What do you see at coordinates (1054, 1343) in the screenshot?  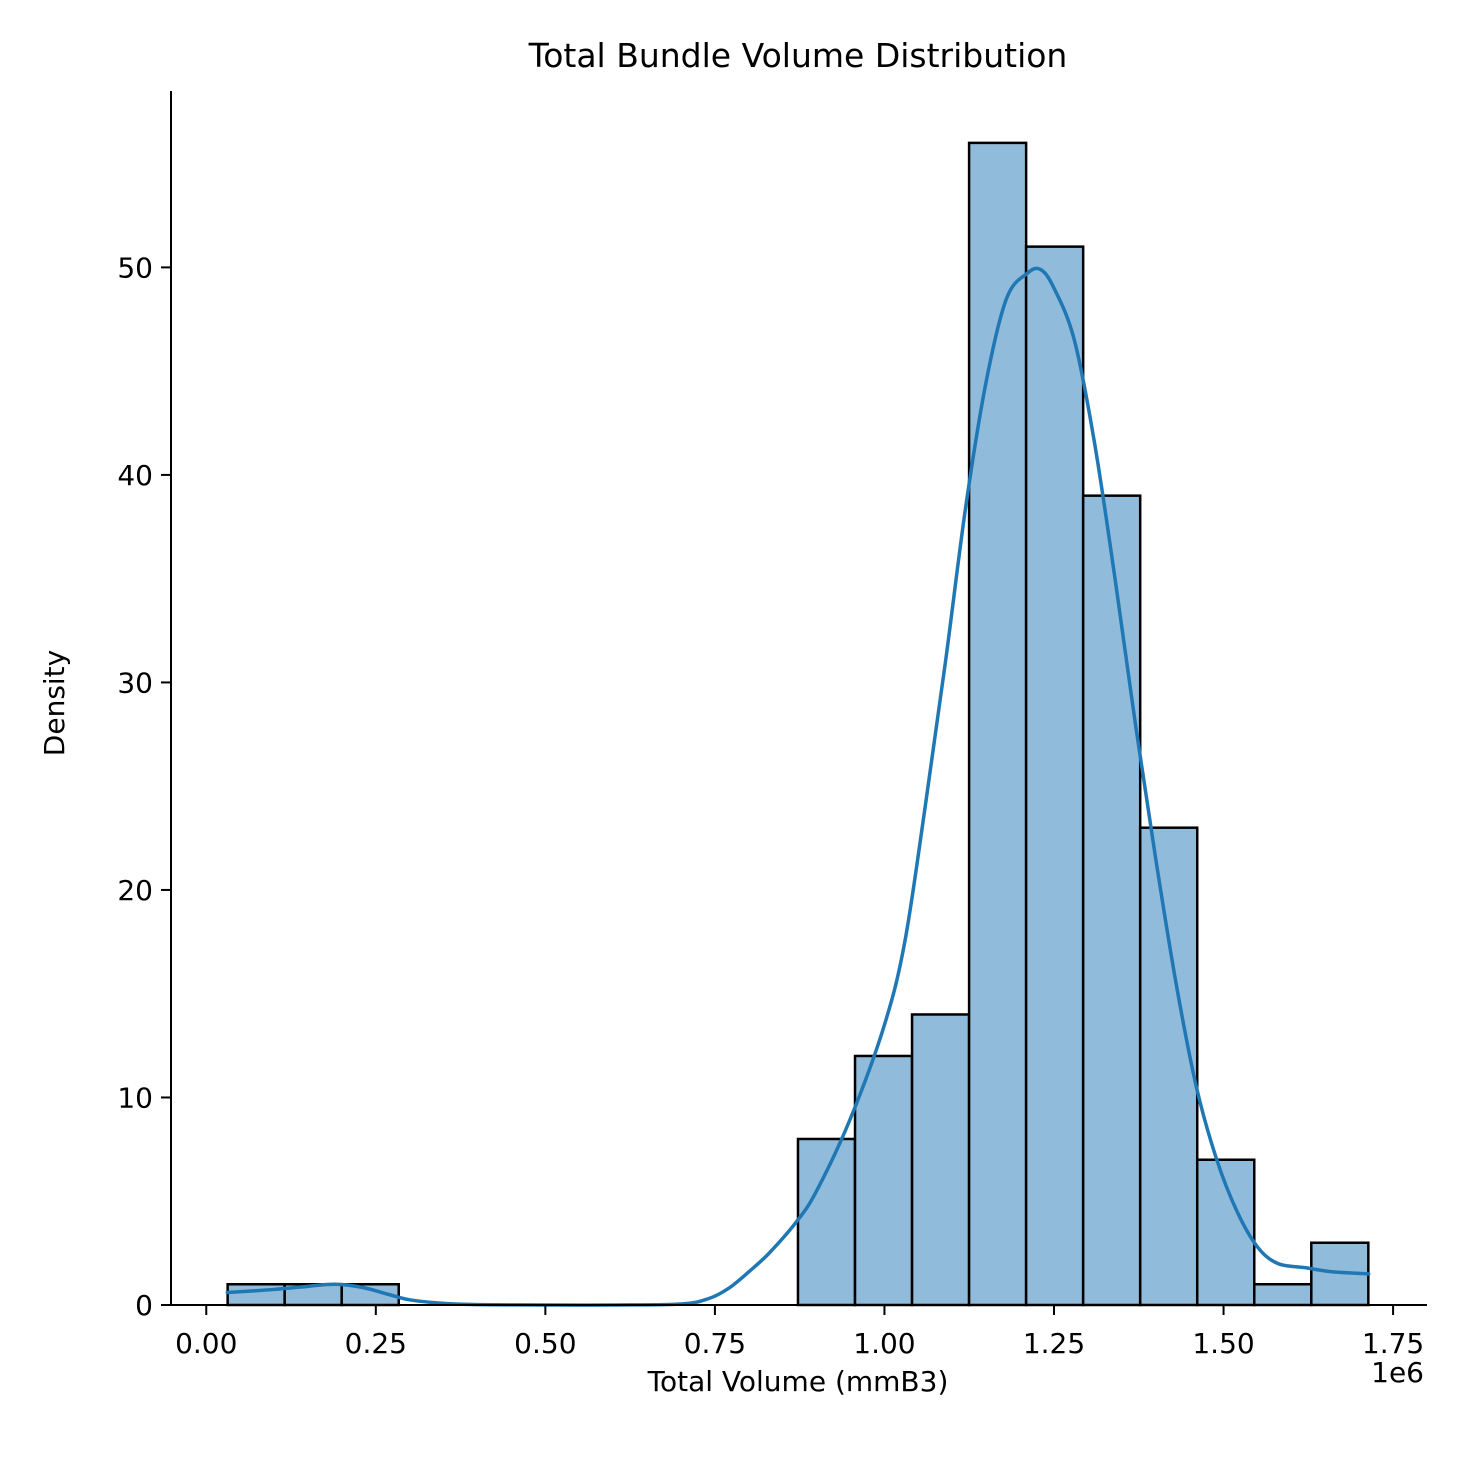 I see `x-tick-label: 1.25` at bounding box center [1054, 1343].